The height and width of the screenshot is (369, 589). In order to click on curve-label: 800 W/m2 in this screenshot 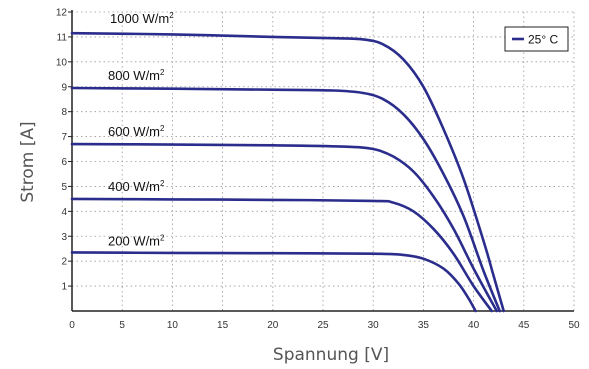, I will do `click(136, 75)`.